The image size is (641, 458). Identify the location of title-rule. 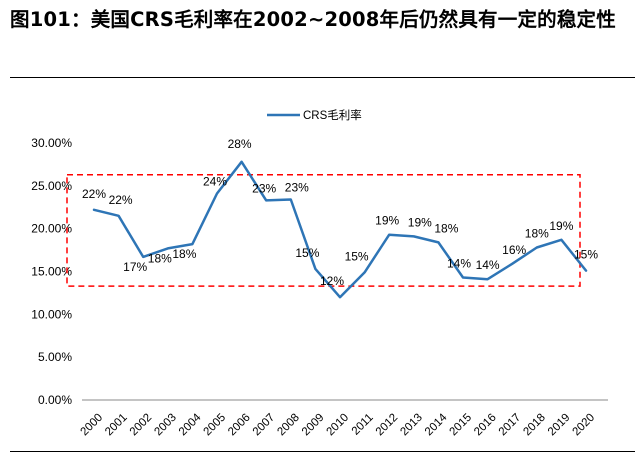
(322, 77).